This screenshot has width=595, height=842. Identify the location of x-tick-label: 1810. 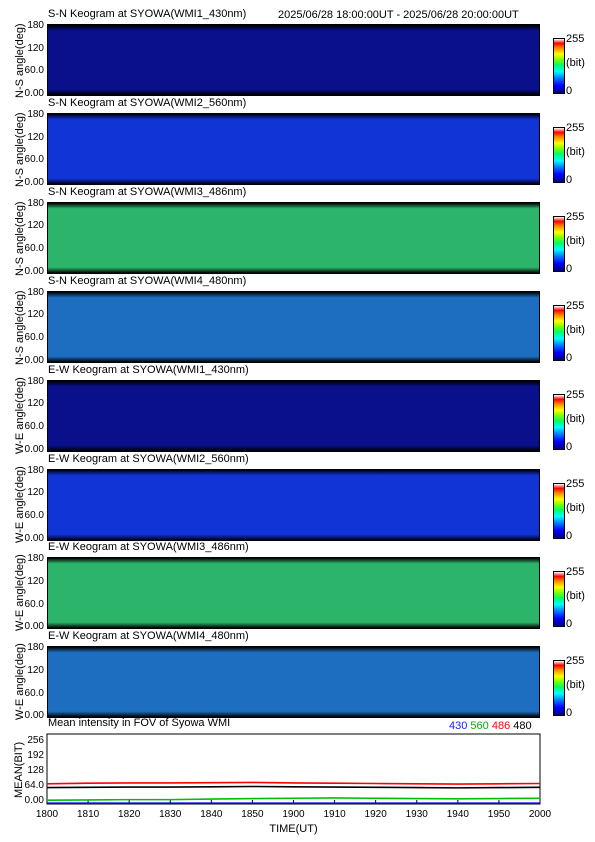
(88, 814).